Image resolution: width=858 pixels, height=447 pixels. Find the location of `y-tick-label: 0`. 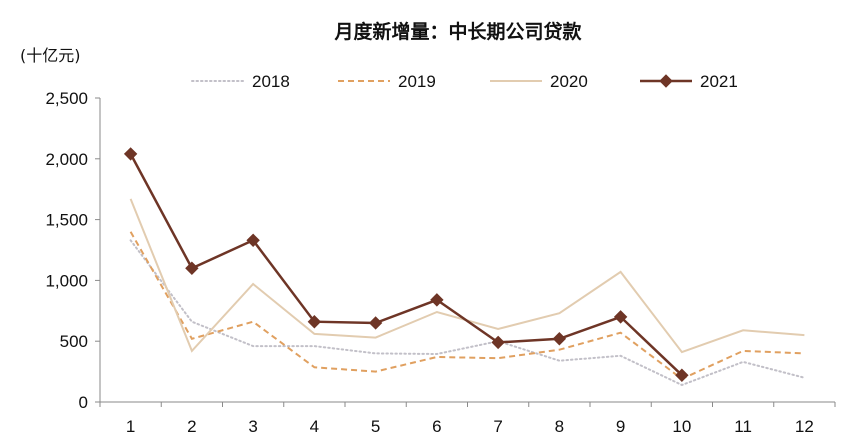

y-tick-label: 0 is located at coordinates (83, 402).